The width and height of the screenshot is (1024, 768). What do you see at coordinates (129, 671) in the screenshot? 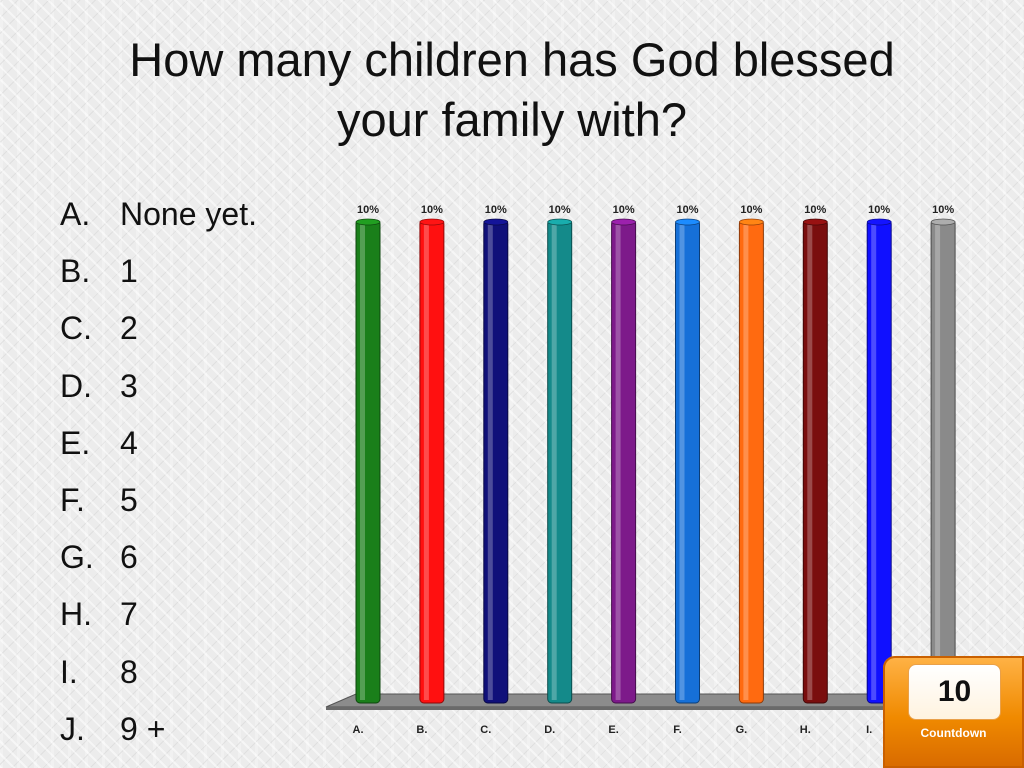
I see `option-text: 8` at bounding box center [129, 671].